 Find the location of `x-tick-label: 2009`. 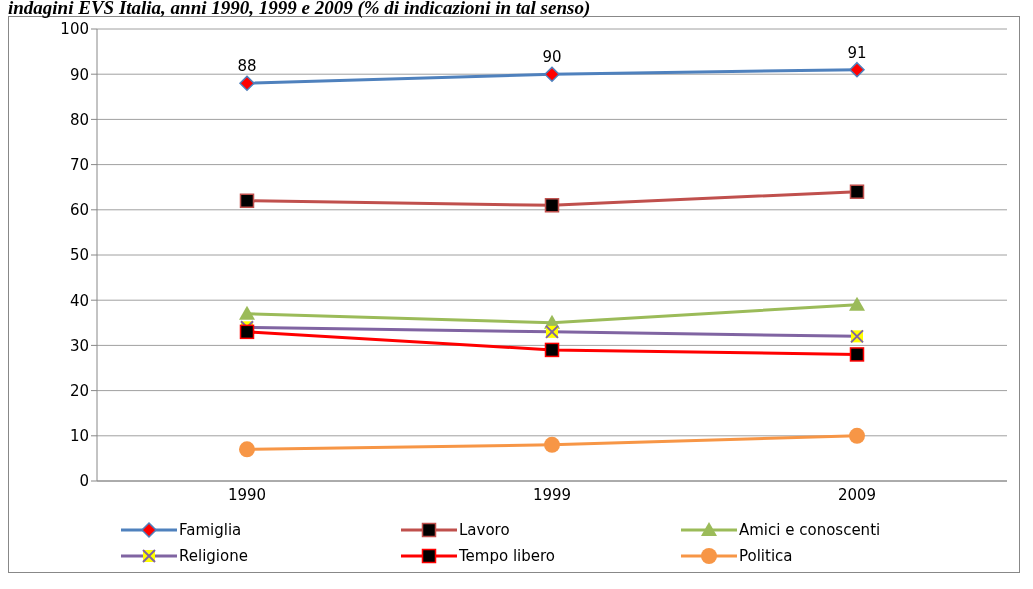

x-tick-label: 2009 is located at coordinates (857, 494).